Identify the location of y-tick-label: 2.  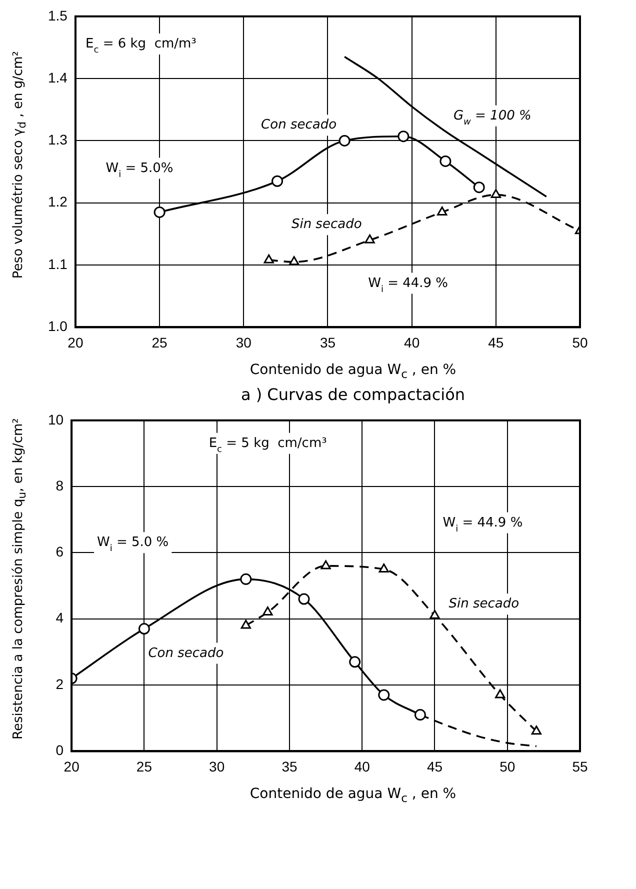
(60, 684).